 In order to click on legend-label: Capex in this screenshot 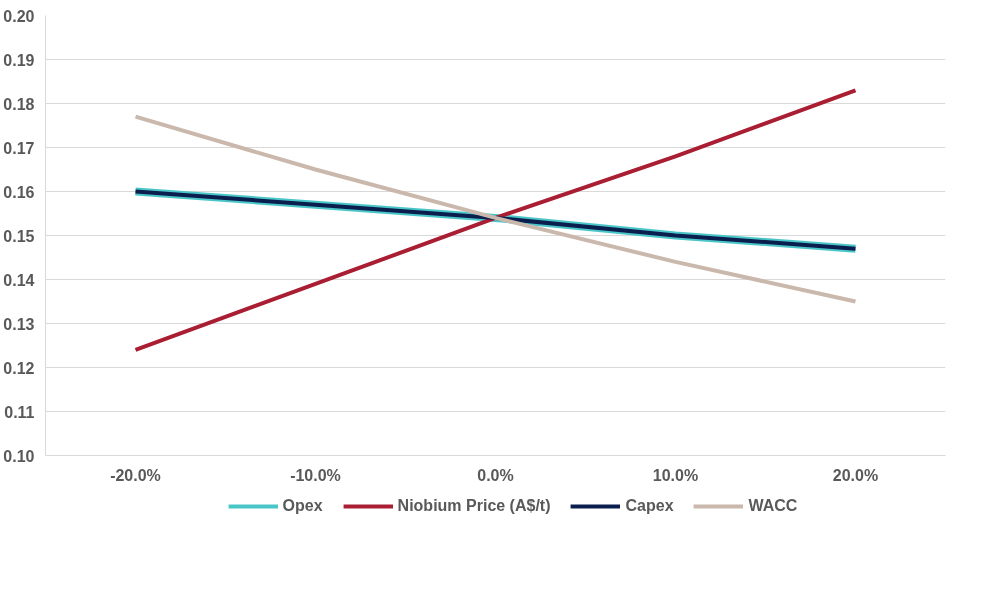, I will do `click(649, 506)`.